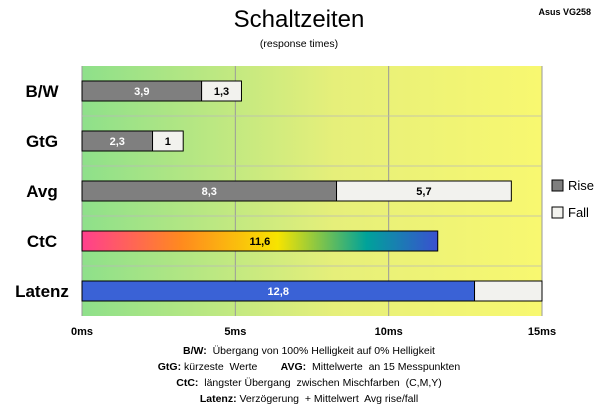  Describe the element at coordinates (187, 383) in the screenshot. I see `note-key: CtC:` at that location.